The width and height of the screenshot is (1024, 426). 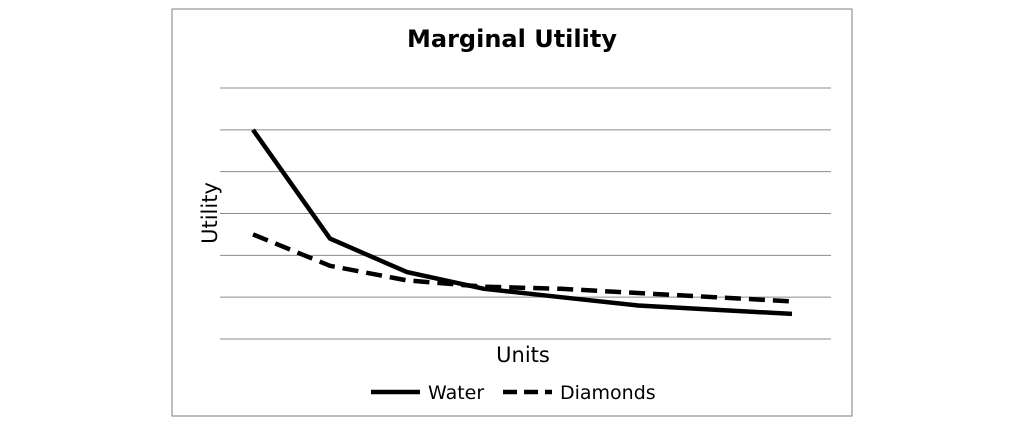 What do you see at coordinates (522, 268) in the screenshot?
I see `series-line-diamonds` at bounding box center [522, 268].